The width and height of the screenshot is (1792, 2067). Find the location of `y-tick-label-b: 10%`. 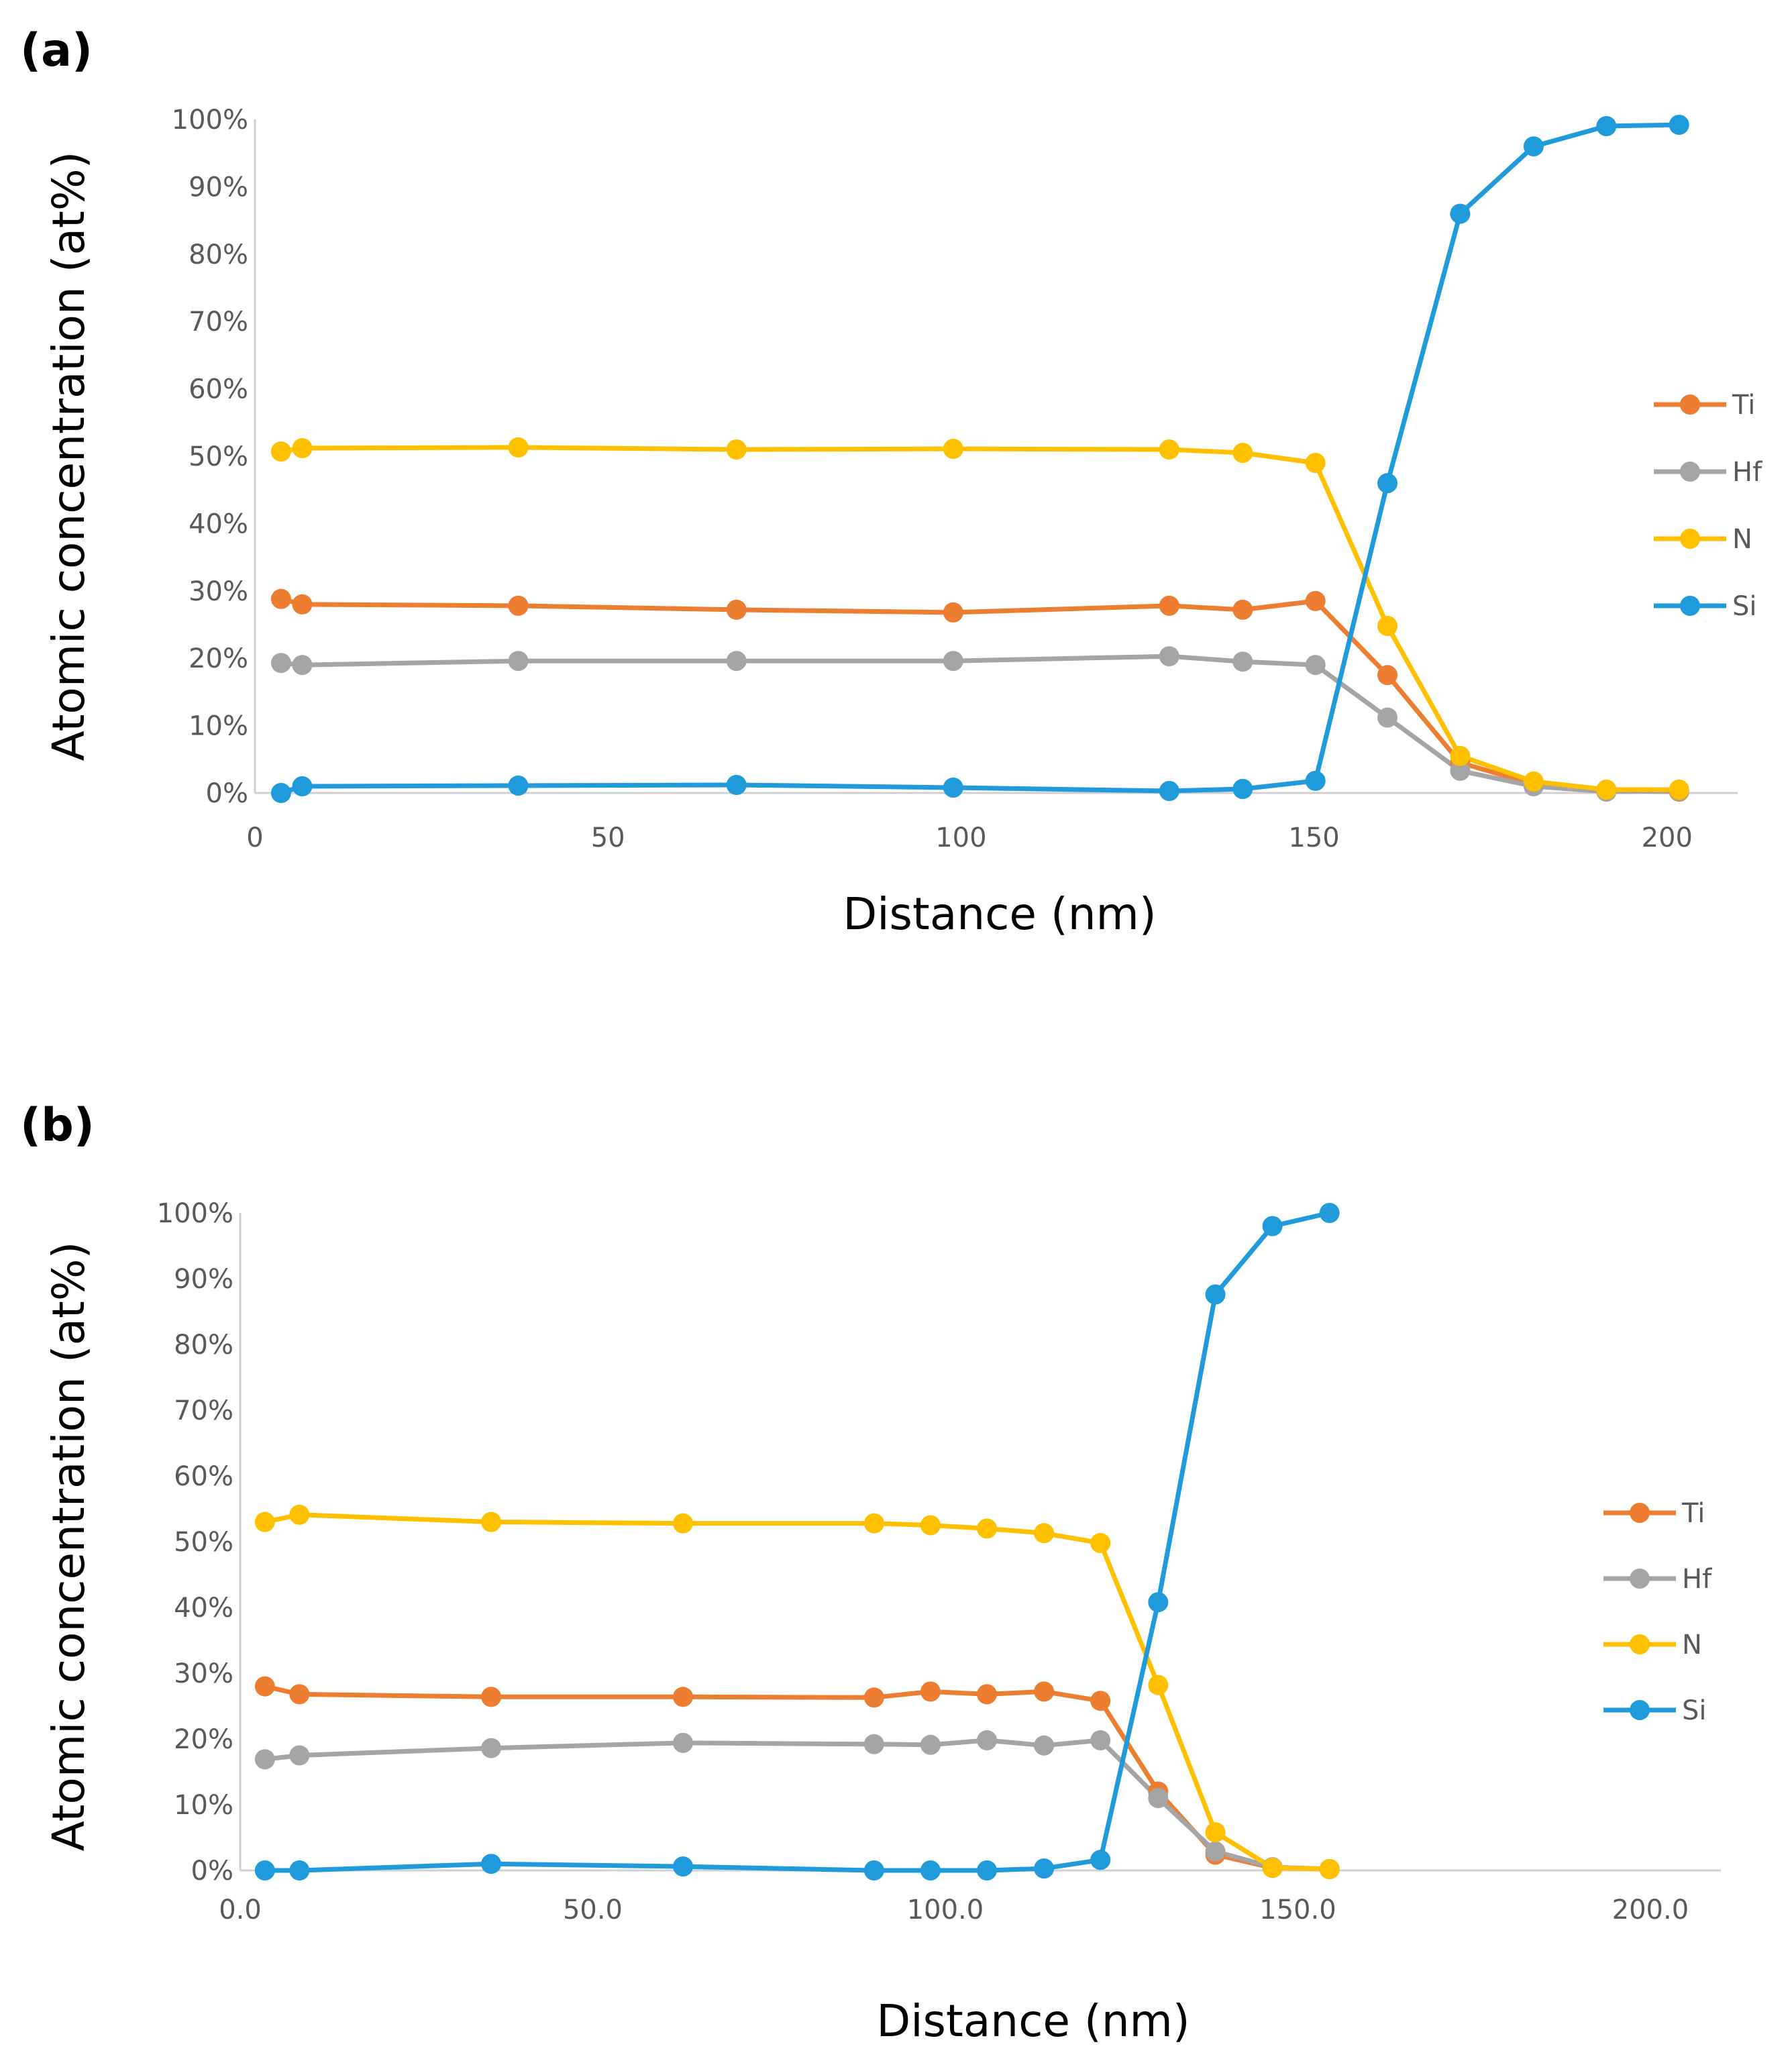

y-tick-label-b: 10% is located at coordinates (203, 1805).